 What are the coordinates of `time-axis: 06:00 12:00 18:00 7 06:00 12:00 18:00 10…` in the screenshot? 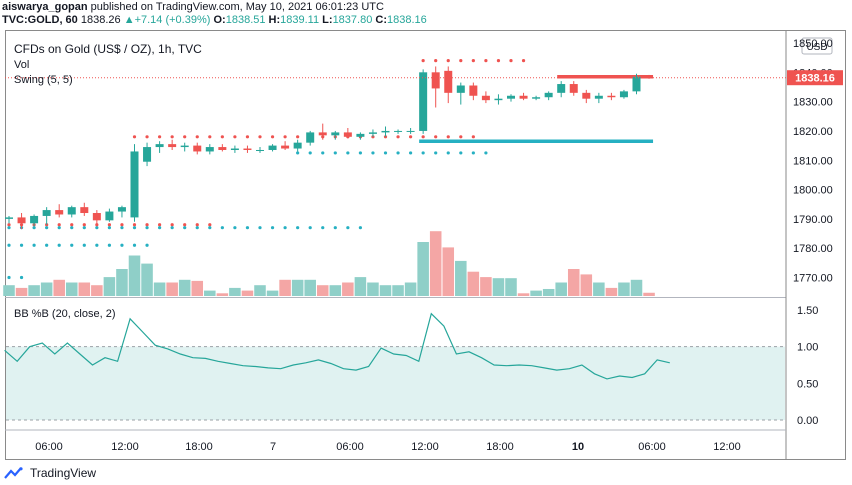 It's located at (388, 447).